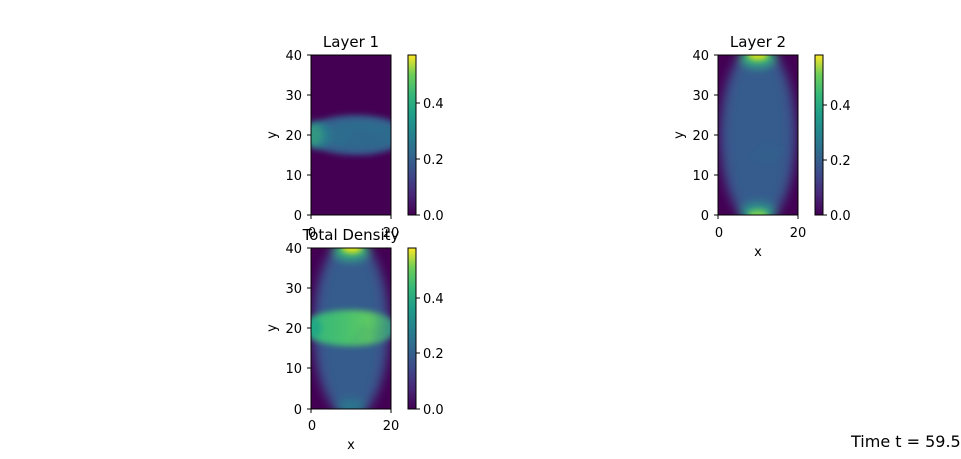  I want to click on panel-layer-1: Layer 1 40 30 2, so click(354, 137).